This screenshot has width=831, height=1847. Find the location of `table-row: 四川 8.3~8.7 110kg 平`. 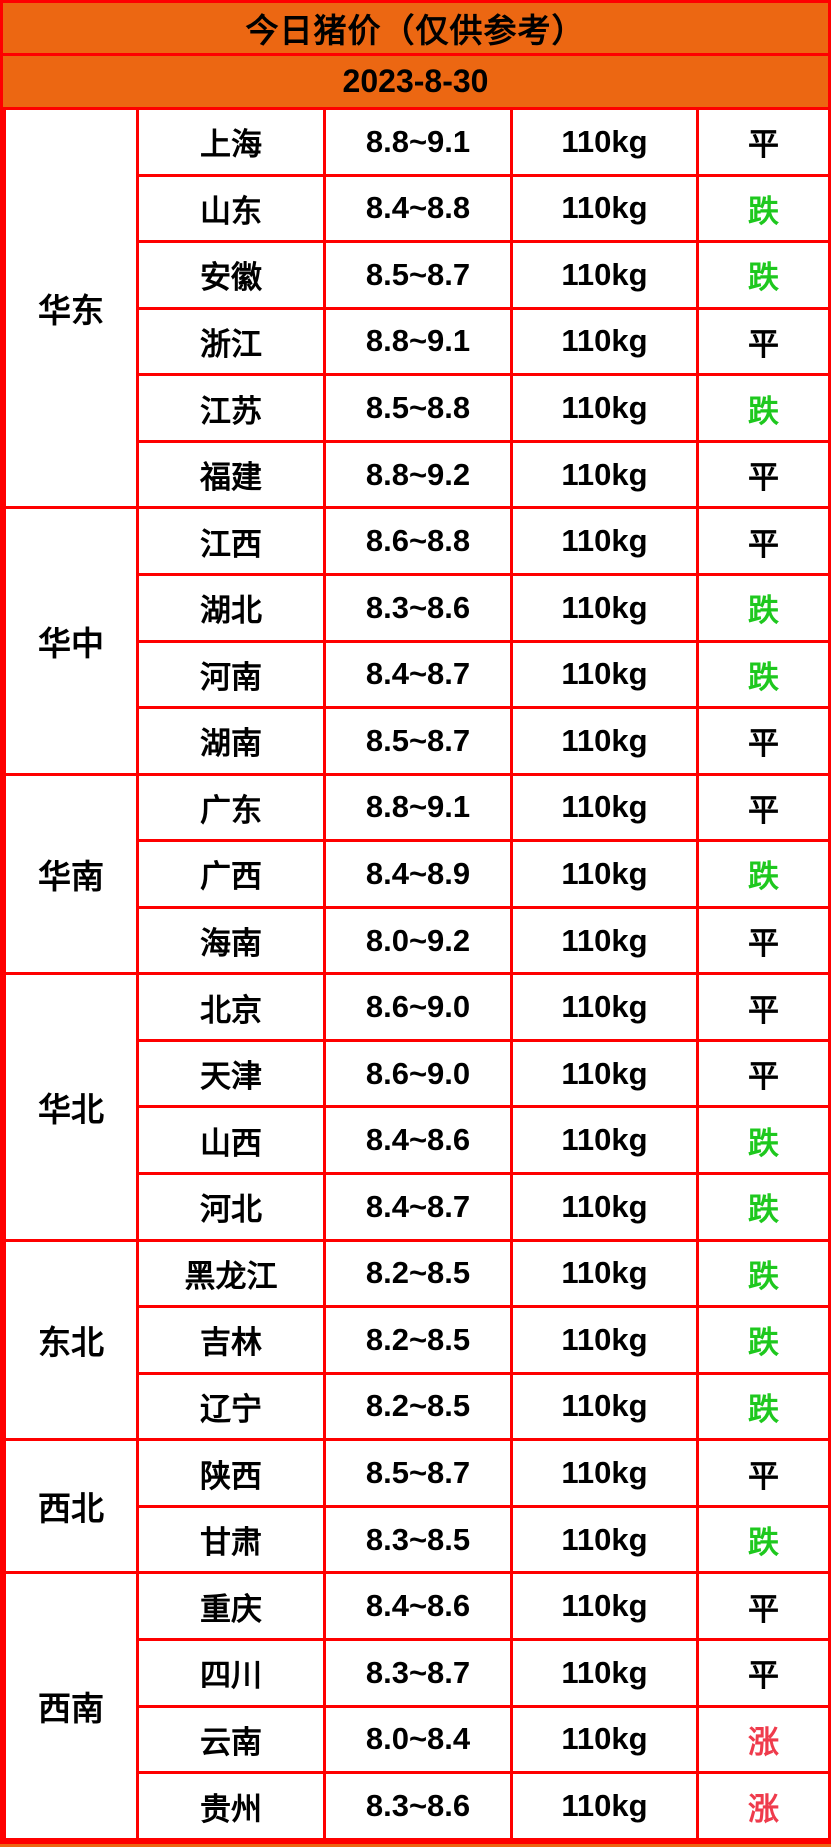

table-row: 四川 8.3~8.7 110kg 平 is located at coordinates (418, 1672).